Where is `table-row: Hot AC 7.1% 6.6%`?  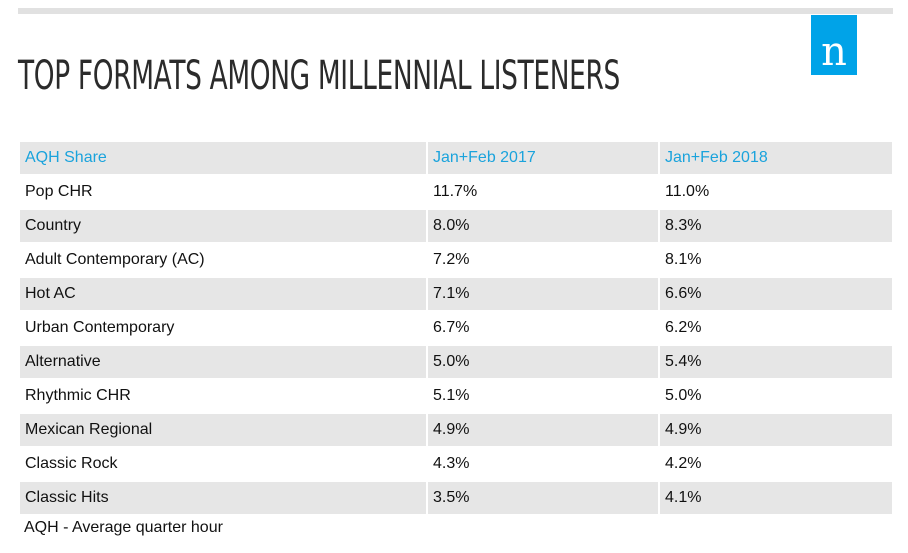 table-row: Hot AC 7.1% 6.6% is located at coordinates (456, 294).